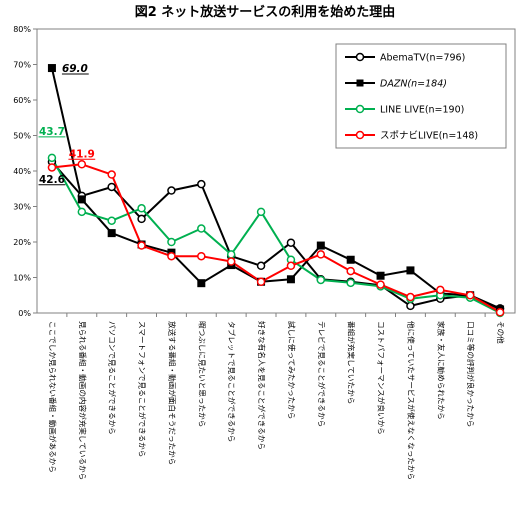  I want to click on y-tick-label: 40%, so click(22, 171).